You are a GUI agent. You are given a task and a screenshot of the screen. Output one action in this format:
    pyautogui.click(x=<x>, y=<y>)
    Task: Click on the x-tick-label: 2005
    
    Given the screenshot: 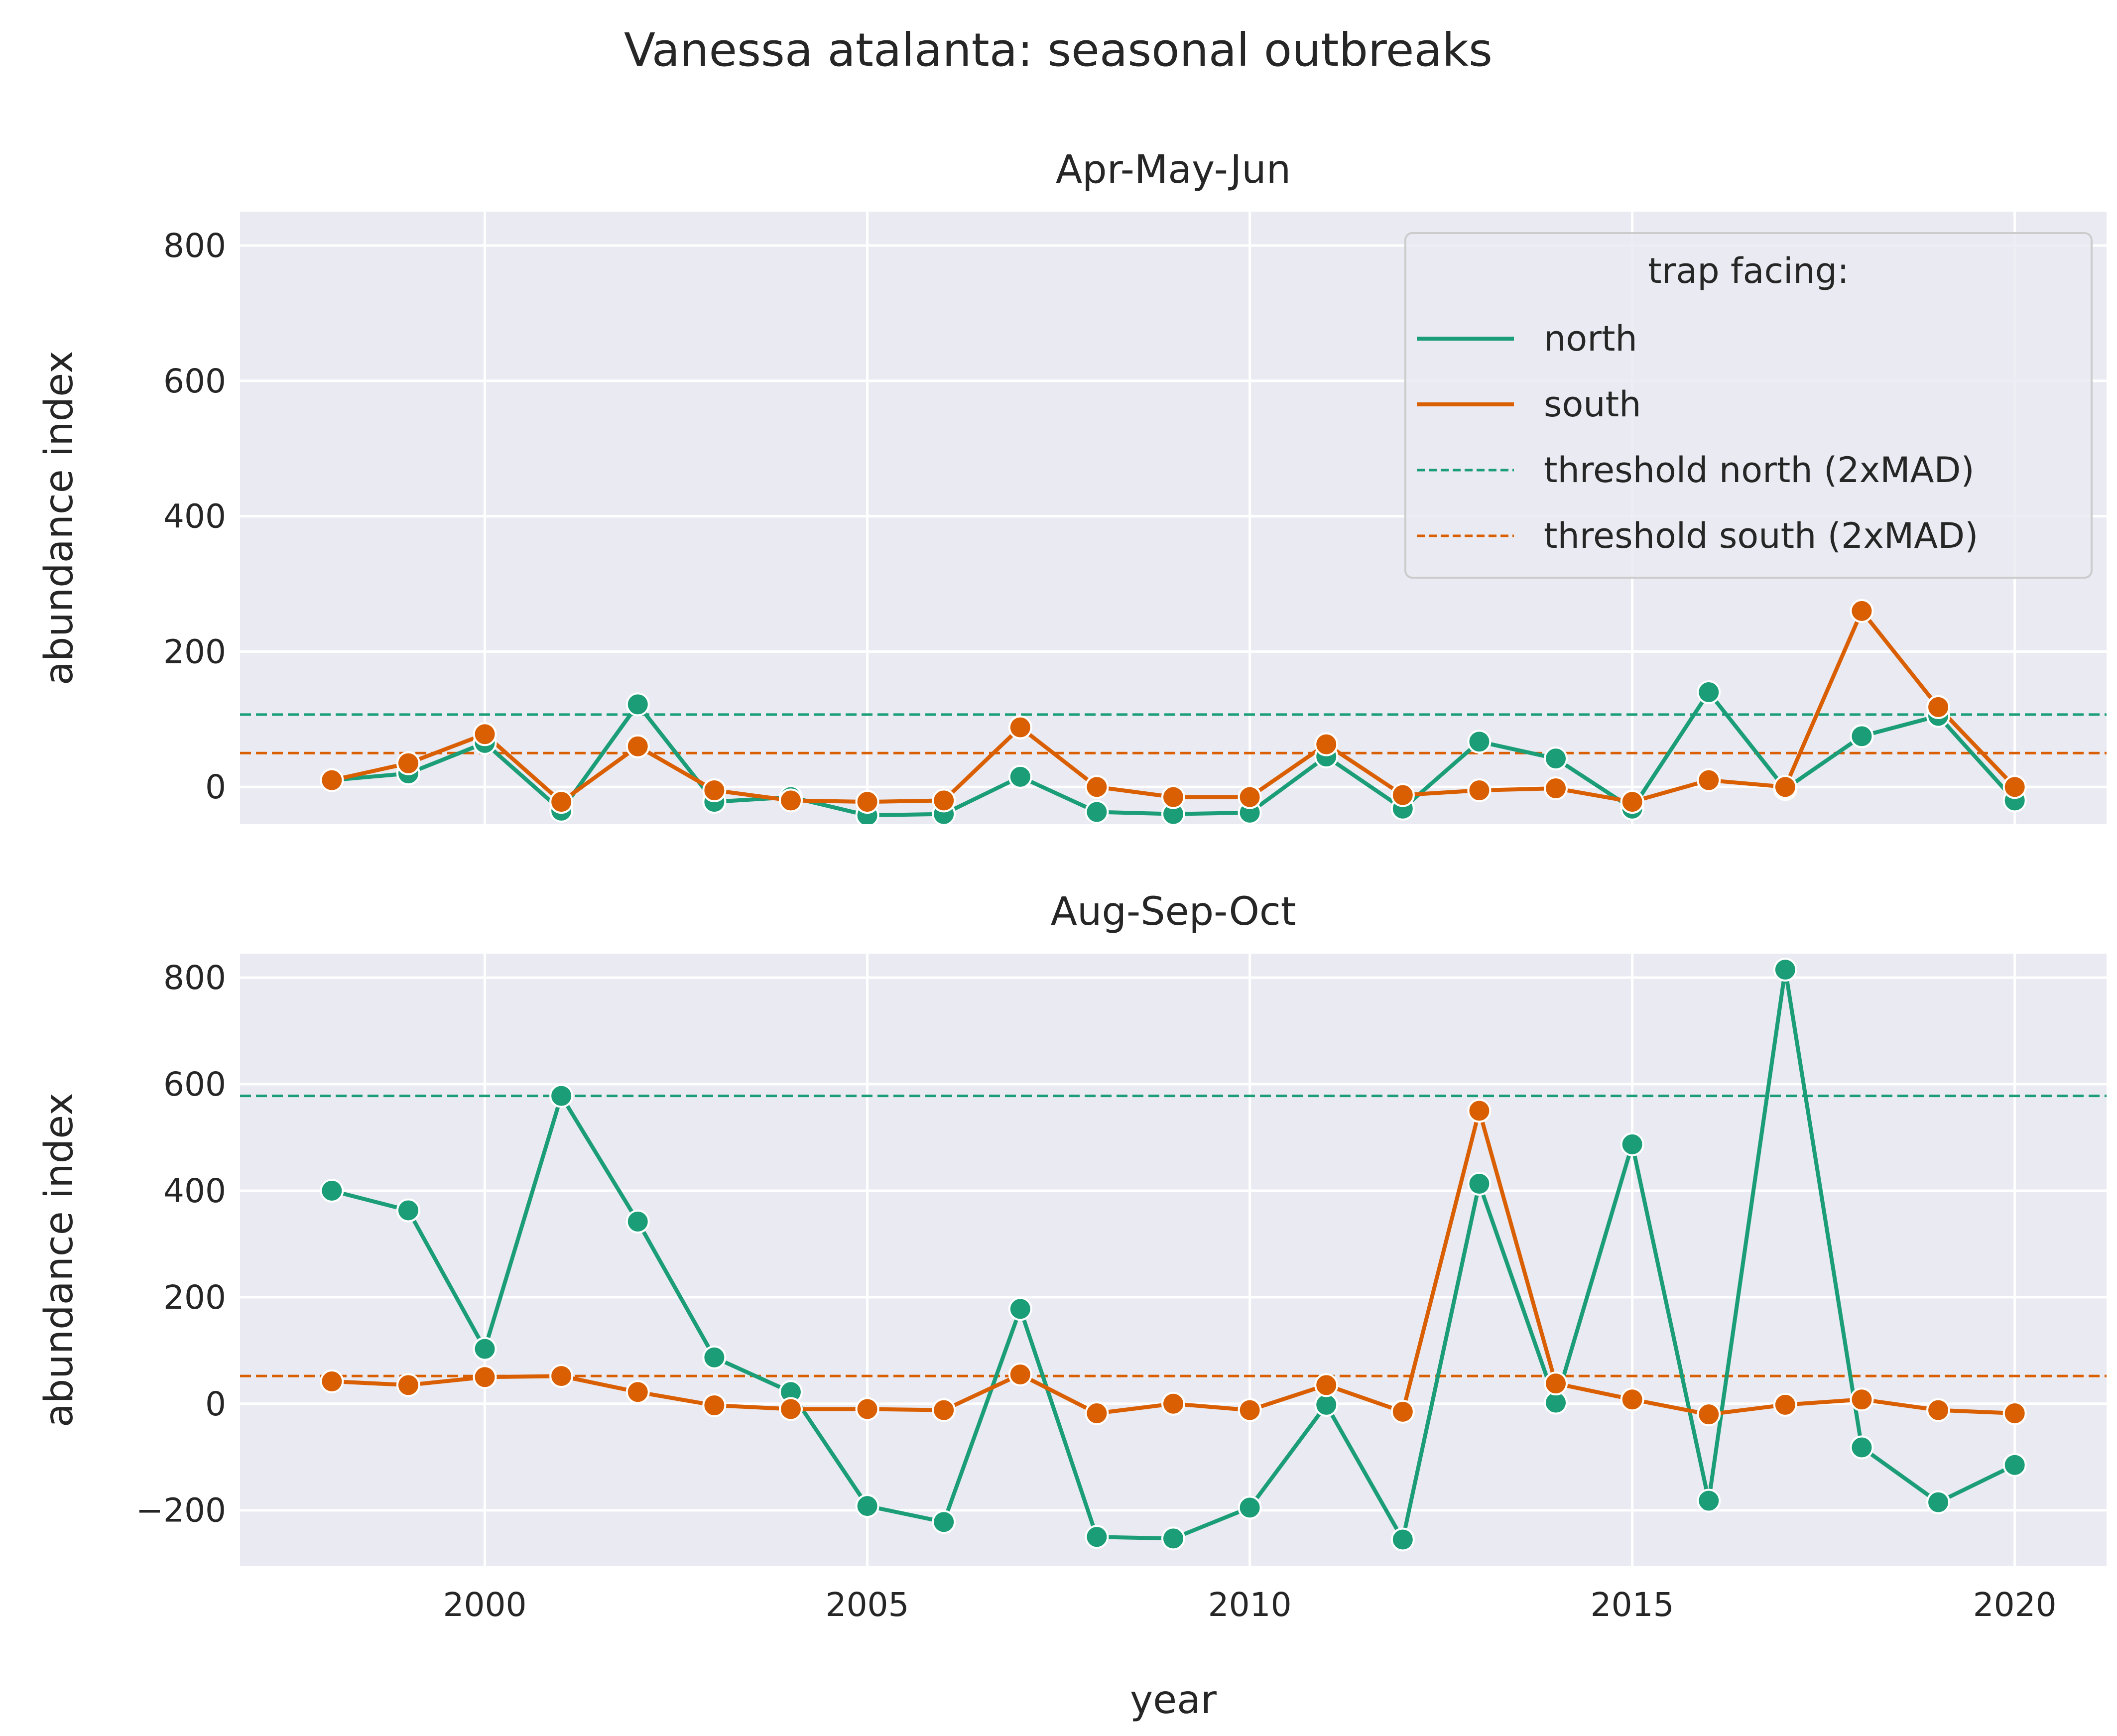 What is the action you would take?
    pyautogui.click(x=867, y=1605)
    